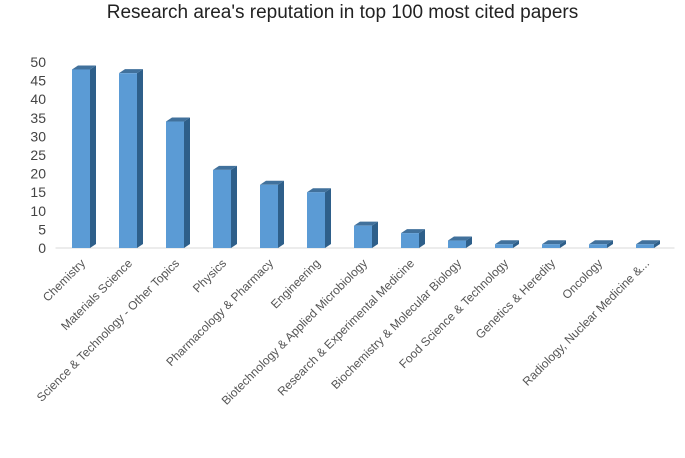 This screenshot has height=458, width=685. I want to click on x-tick-label: Physics, so click(209, 275).